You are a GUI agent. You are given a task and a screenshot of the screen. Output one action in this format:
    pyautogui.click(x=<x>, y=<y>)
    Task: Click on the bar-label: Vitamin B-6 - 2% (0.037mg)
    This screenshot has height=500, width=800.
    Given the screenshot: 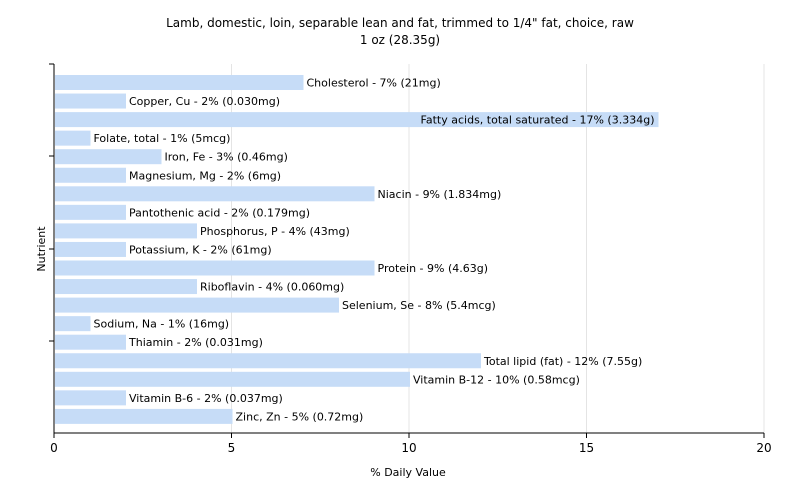 What is the action you would take?
    pyautogui.click(x=206, y=398)
    